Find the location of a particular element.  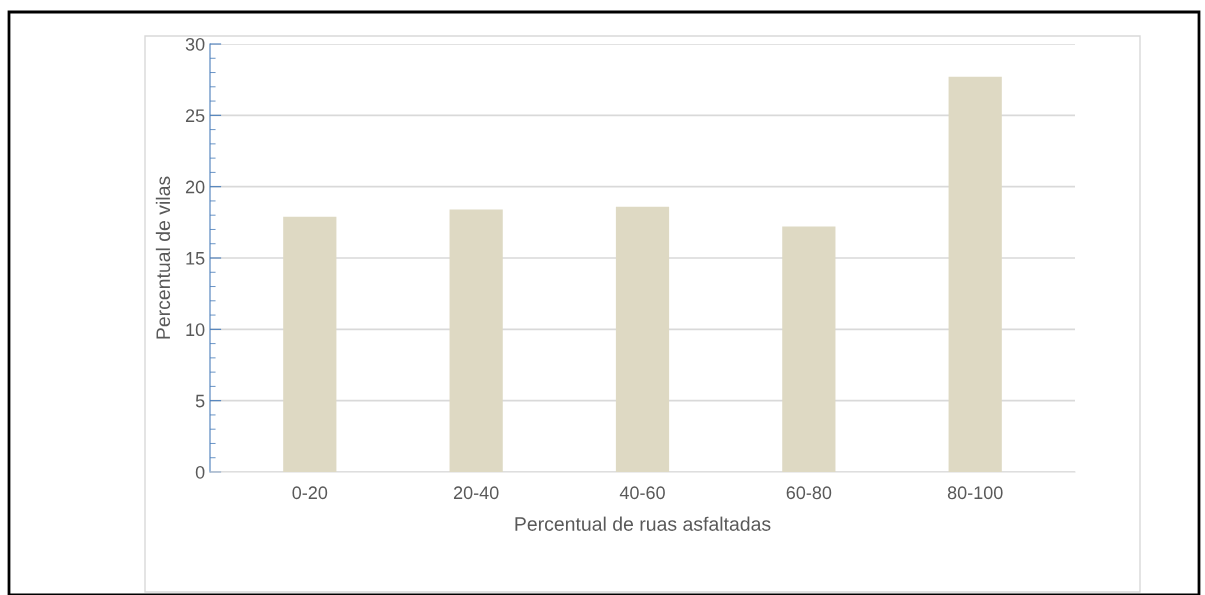

x-tick-label: 60-80 is located at coordinates (809, 493).